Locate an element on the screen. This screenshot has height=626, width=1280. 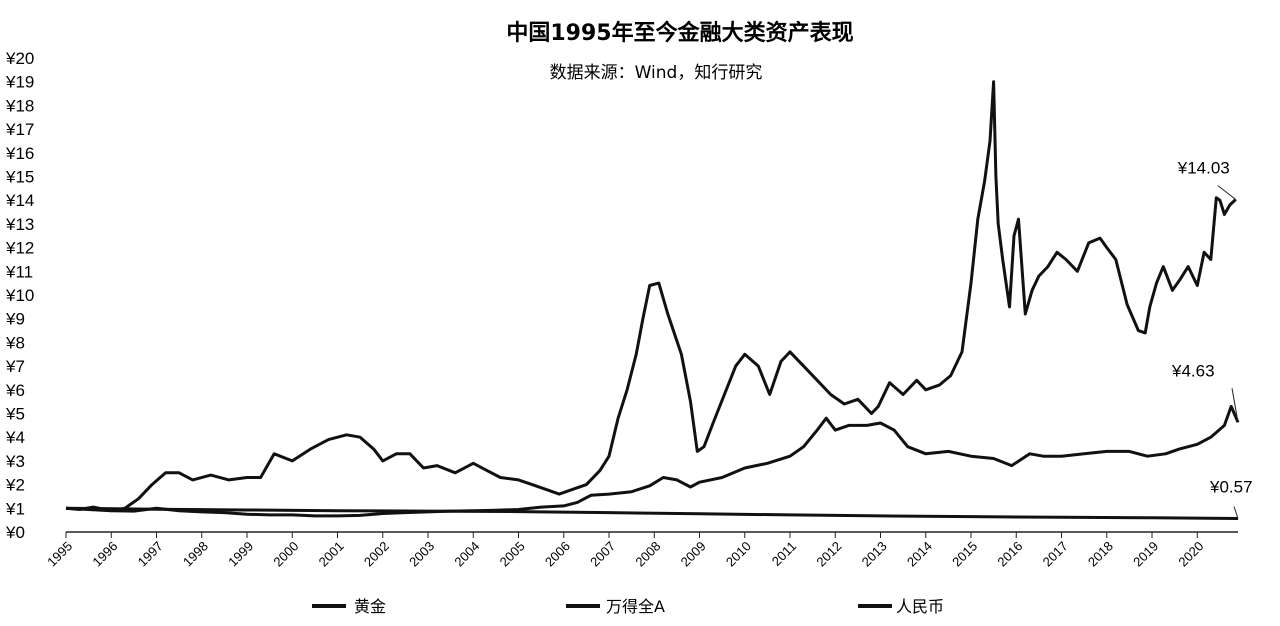
annotation-label: ¥0.57 is located at coordinates (1231, 486).